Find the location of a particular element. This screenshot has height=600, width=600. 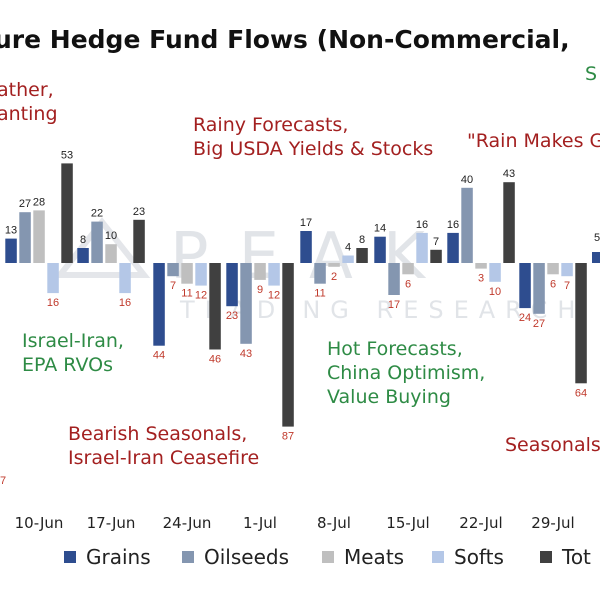

value-label-meats-15-jul: 6 is located at coordinates (408, 284).